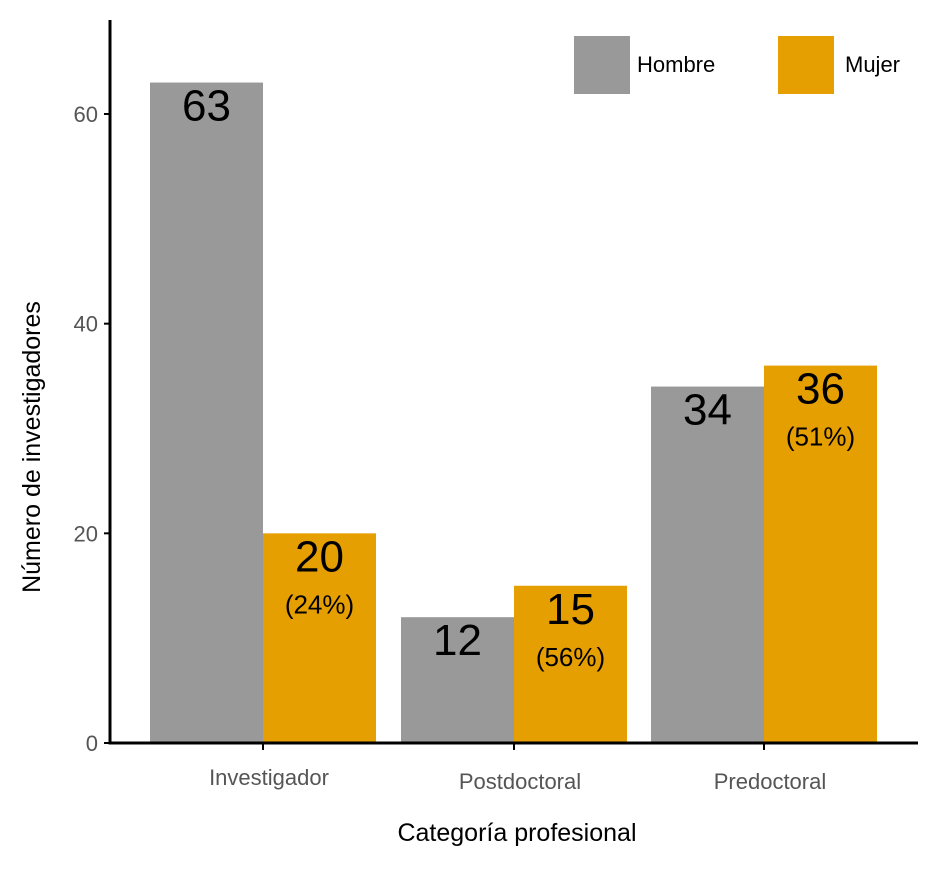 This screenshot has height=883, width=934. I want to click on legend-swatch-mujer, so click(806, 65).